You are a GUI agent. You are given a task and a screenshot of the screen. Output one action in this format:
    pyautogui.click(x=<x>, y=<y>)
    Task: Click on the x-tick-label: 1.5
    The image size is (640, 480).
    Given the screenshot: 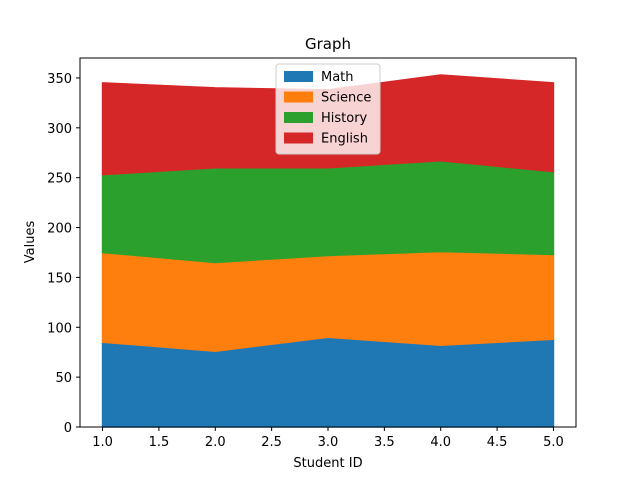 What is the action you would take?
    pyautogui.click(x=159, y=442)
    